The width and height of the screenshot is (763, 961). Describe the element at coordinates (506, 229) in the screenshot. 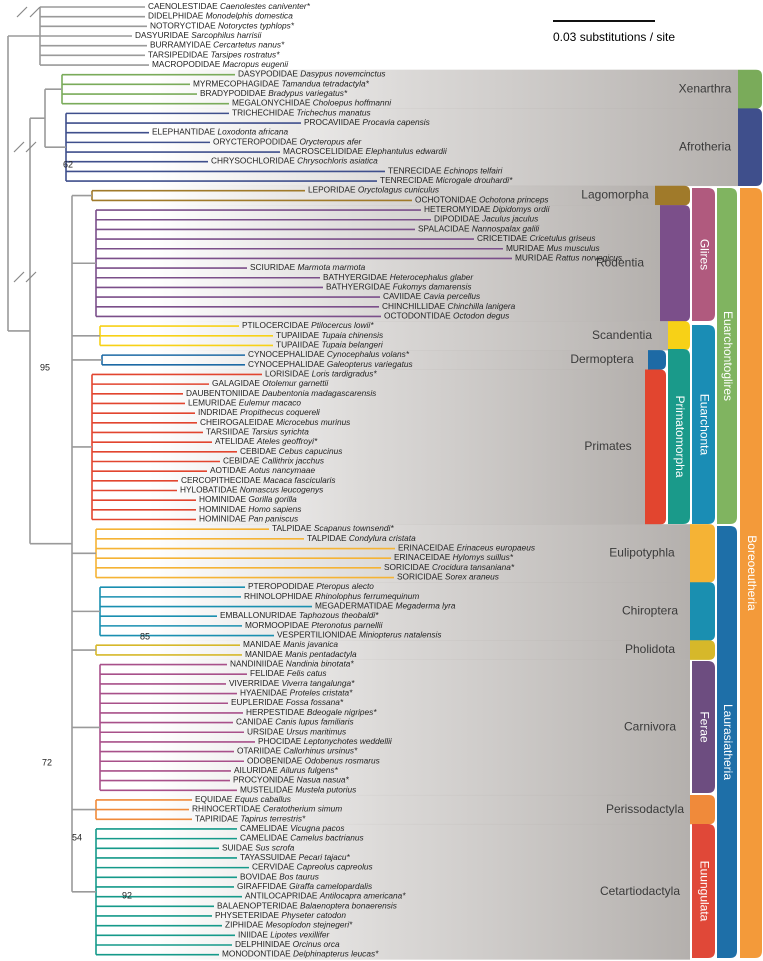

I see `species: Nannospalax galili` at that location.